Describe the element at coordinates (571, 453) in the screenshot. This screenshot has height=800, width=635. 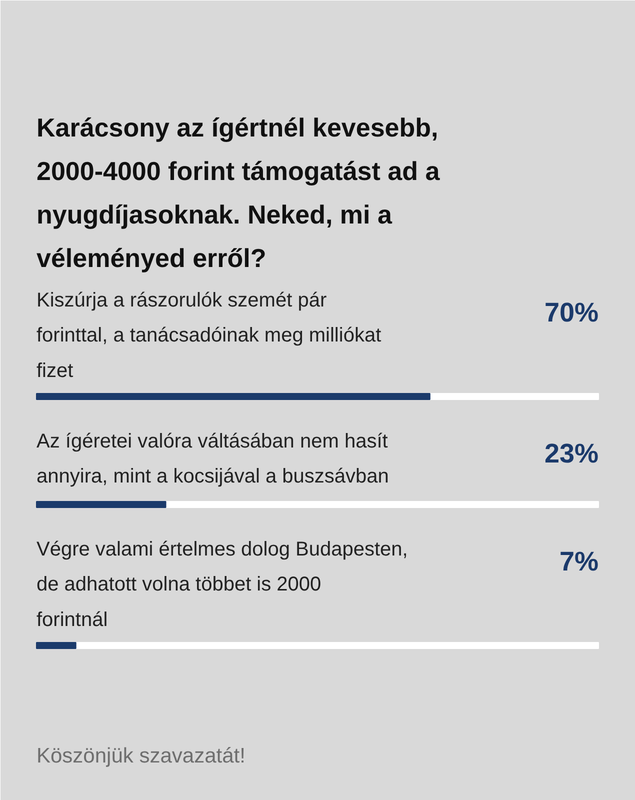
I see `data-label: 23%` at that location.